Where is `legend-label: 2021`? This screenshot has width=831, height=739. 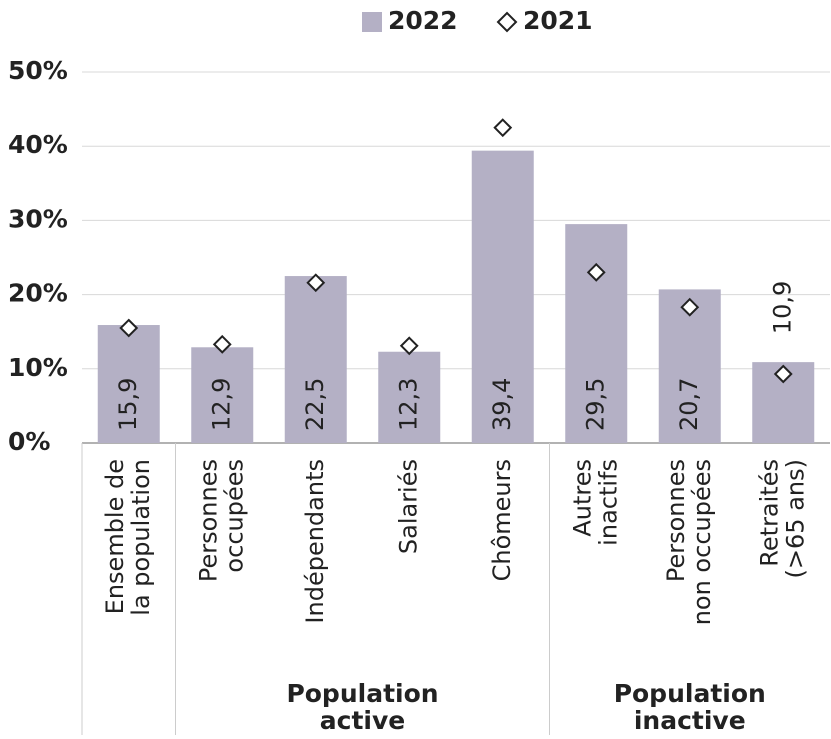 legend-label: 2021 is located at coordinates (558, 20).